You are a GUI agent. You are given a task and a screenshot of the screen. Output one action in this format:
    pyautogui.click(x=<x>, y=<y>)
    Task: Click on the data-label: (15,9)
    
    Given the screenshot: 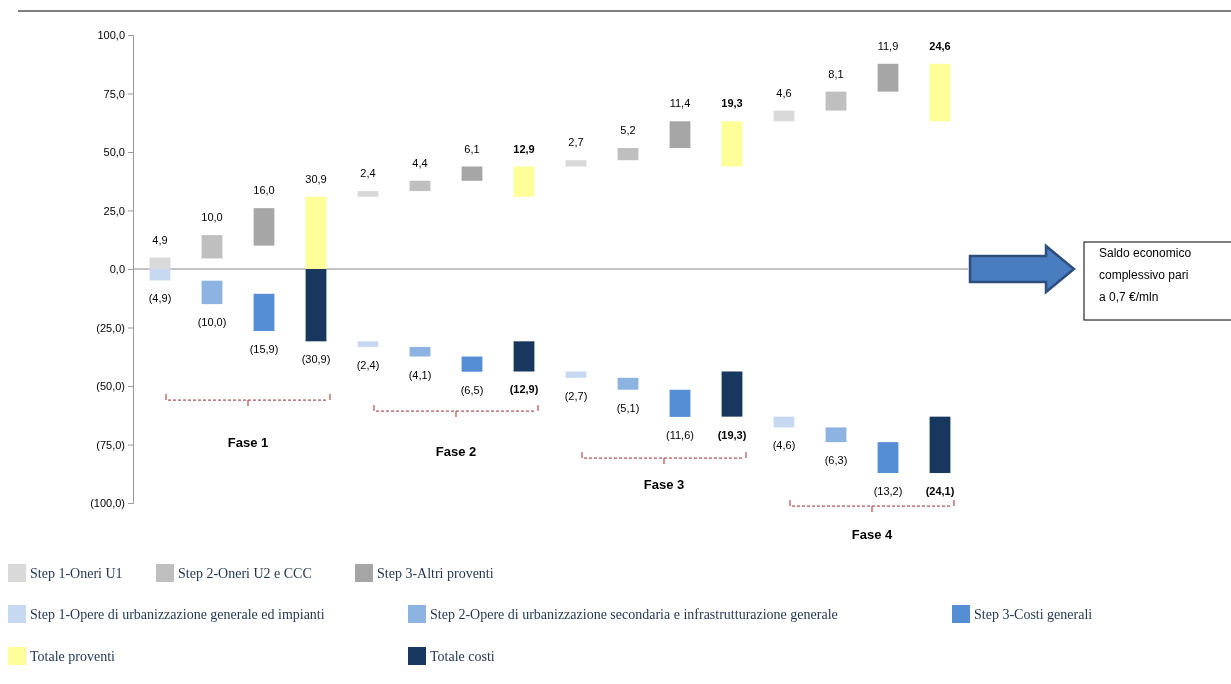 What is the action you would take?
    pyautogui.click(x=264, y=349)
    